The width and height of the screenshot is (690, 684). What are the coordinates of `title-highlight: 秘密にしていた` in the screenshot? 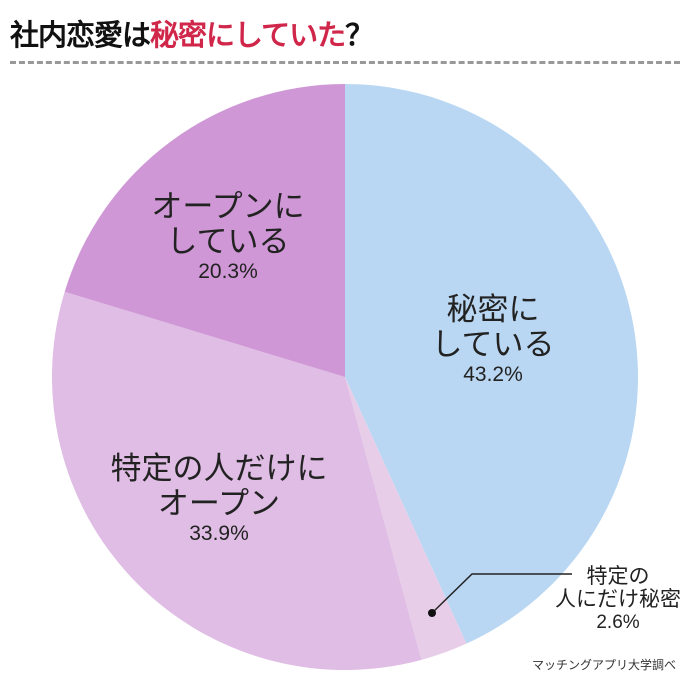 It's located at (248, 35).